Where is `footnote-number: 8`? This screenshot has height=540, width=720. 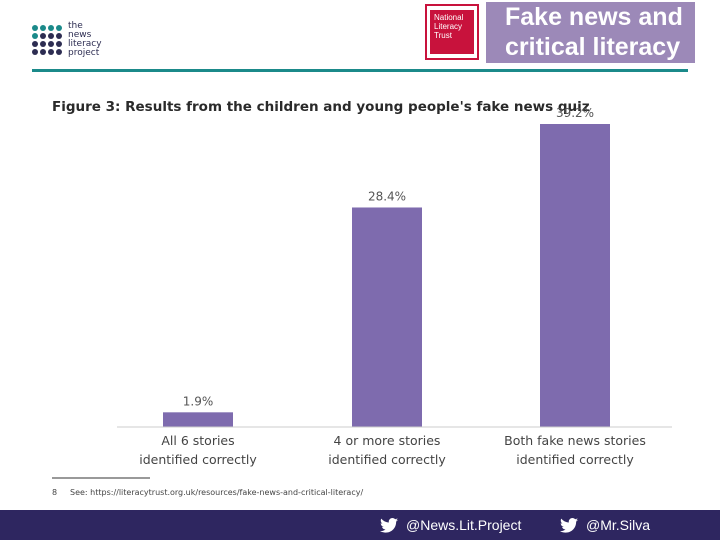
footnote-number: 8 is located at coordinates (54, 492).